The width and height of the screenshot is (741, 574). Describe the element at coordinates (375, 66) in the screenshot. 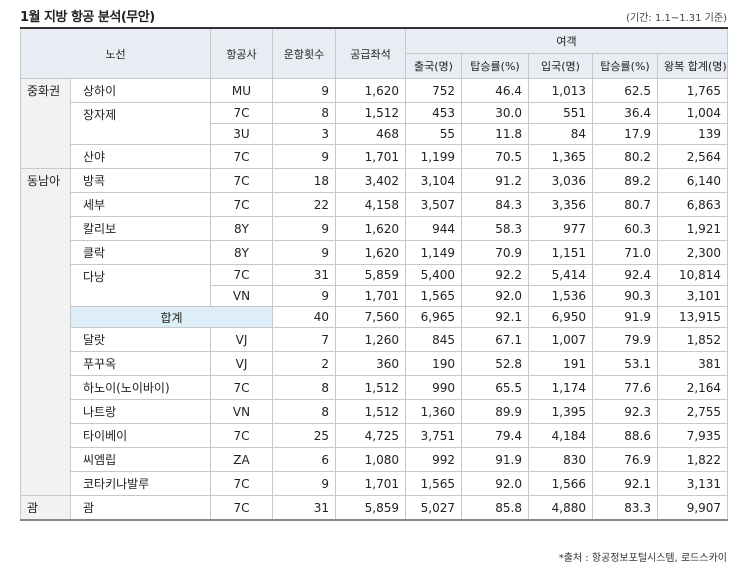

I see `subheader-row: 출국(명) 탑승률(%) 입국(명) 탑승률(%) 왕복 합계(명)` at that location.